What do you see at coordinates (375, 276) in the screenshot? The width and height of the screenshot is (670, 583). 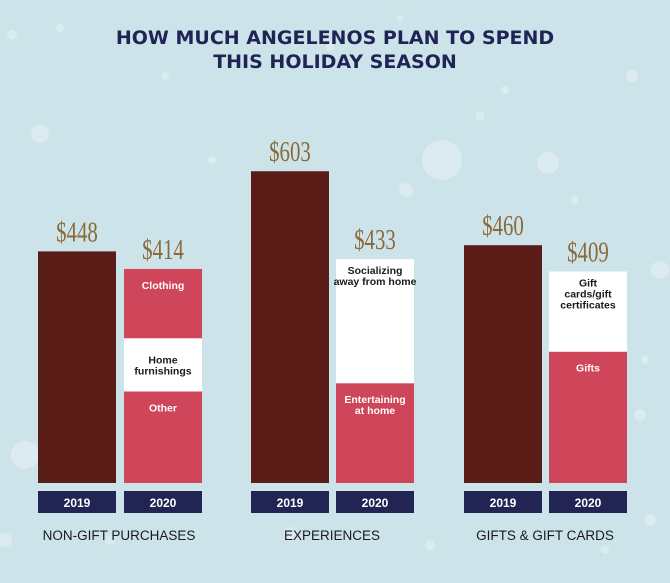 I see `segment-label: Socializing away from home` at bounding box center [375, 276].